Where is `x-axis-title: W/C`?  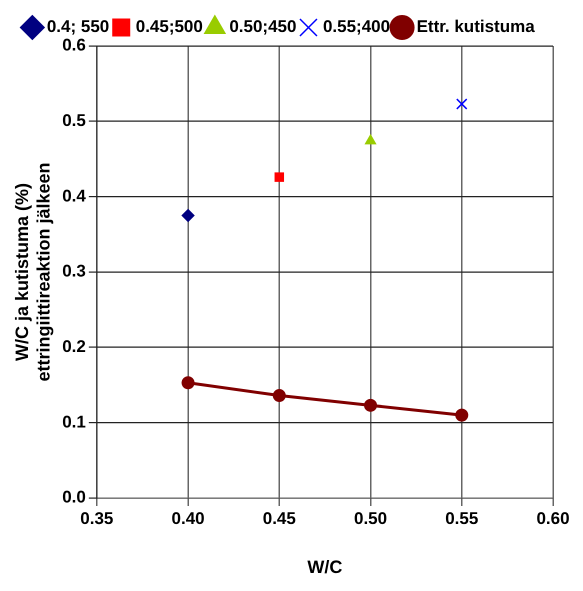
x-axis-title: W/C is located at coordinates (324, 567).